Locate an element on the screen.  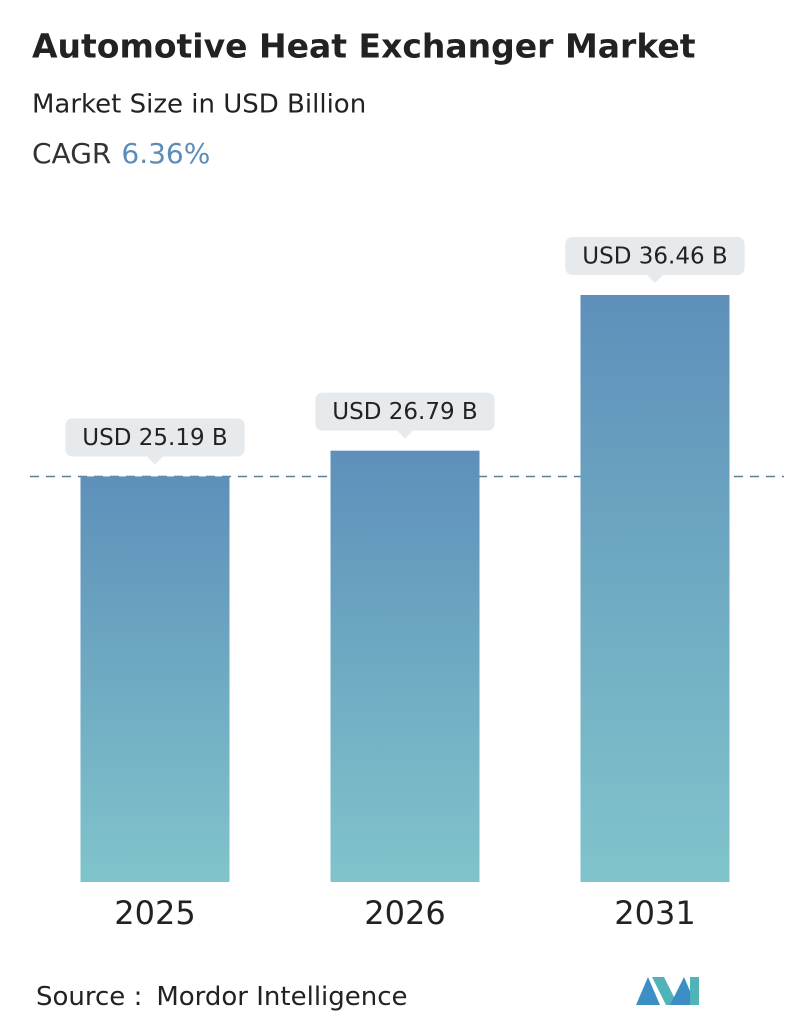
source-name: Mordor Intelligence is located at coordinates (281, 997).